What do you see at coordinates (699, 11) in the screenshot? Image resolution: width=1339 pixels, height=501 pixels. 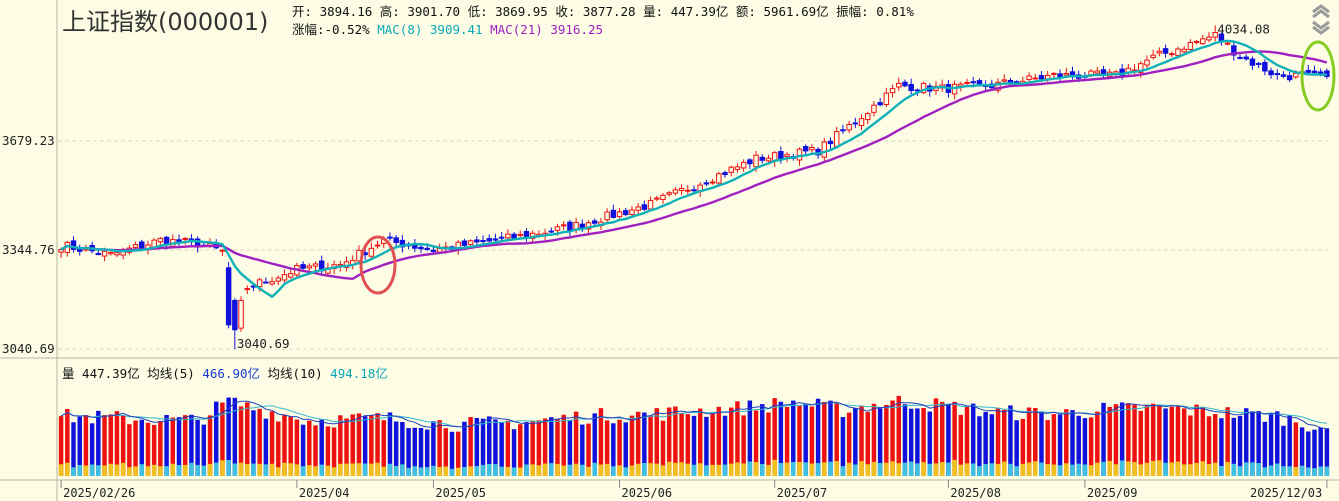 I see `volume-value: 447.39亿` at bounding box center [699, 11].